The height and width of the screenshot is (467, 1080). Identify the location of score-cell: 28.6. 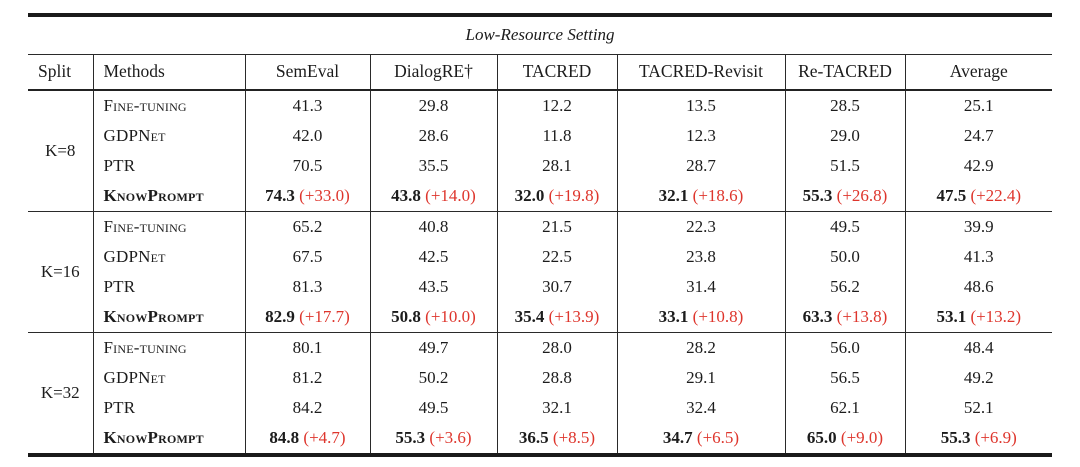
(434, 136).